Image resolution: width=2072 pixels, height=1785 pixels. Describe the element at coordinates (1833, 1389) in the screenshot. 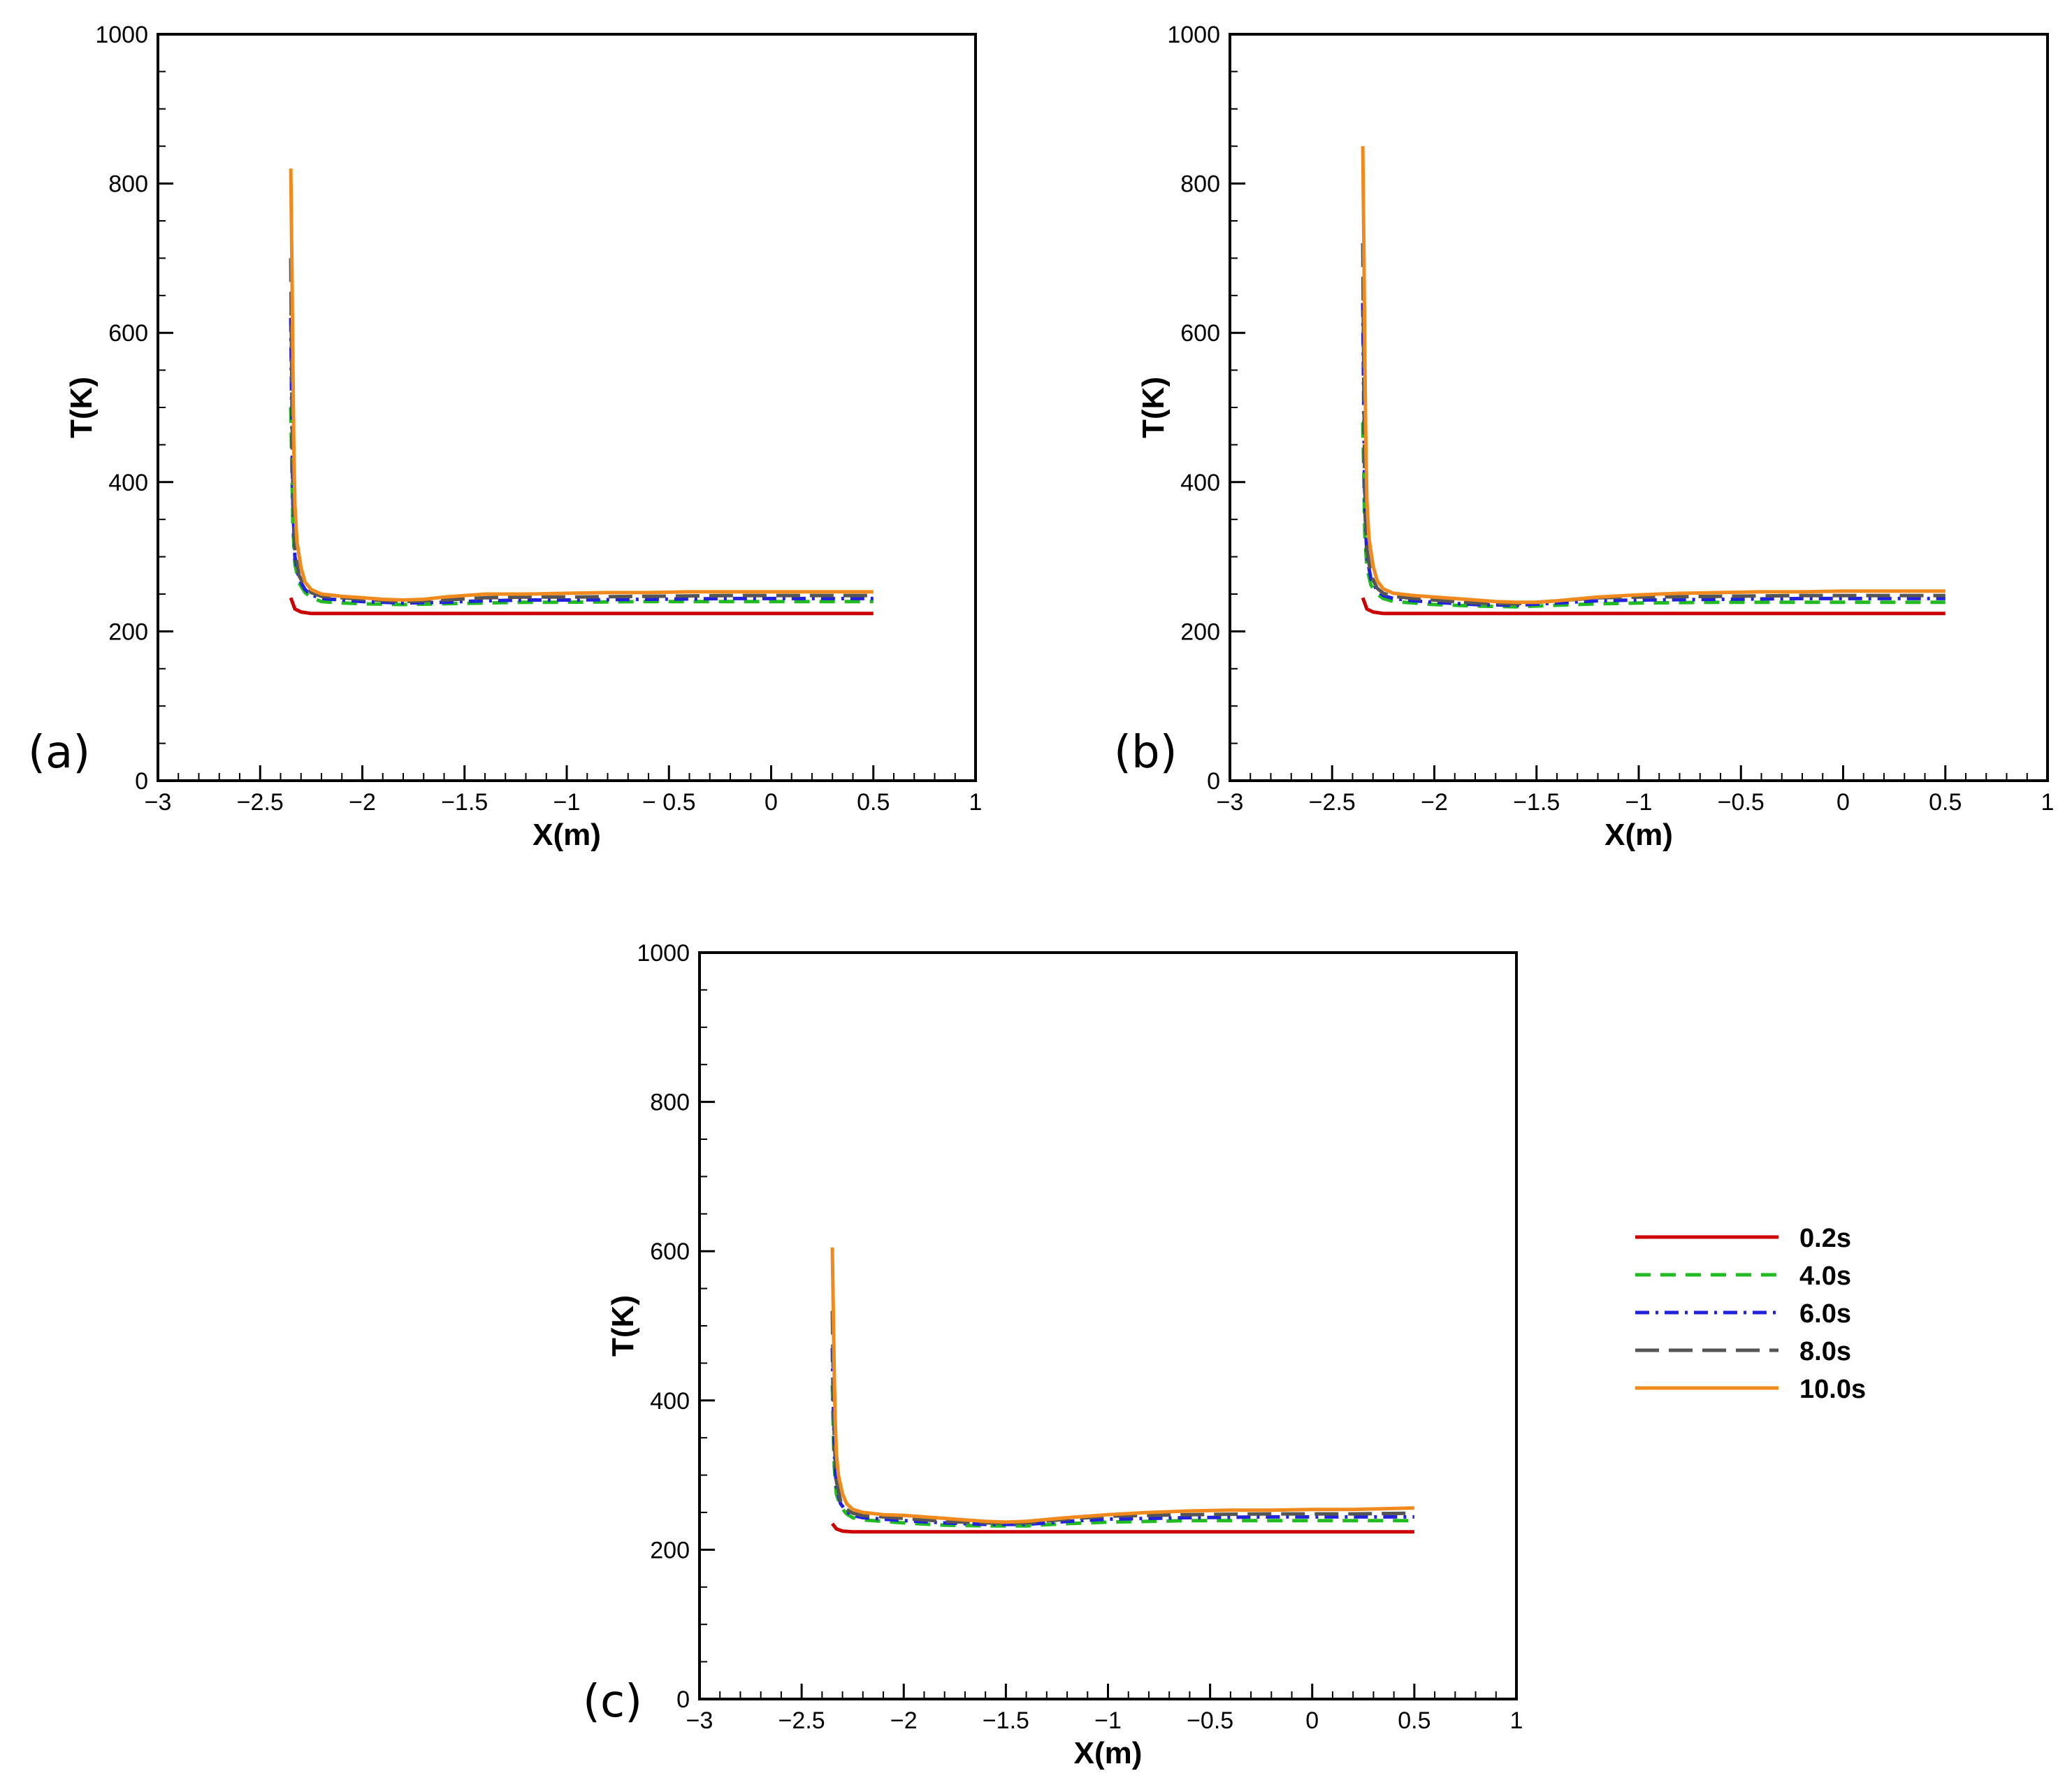

I see `legend-label: 10.0s` at that location.